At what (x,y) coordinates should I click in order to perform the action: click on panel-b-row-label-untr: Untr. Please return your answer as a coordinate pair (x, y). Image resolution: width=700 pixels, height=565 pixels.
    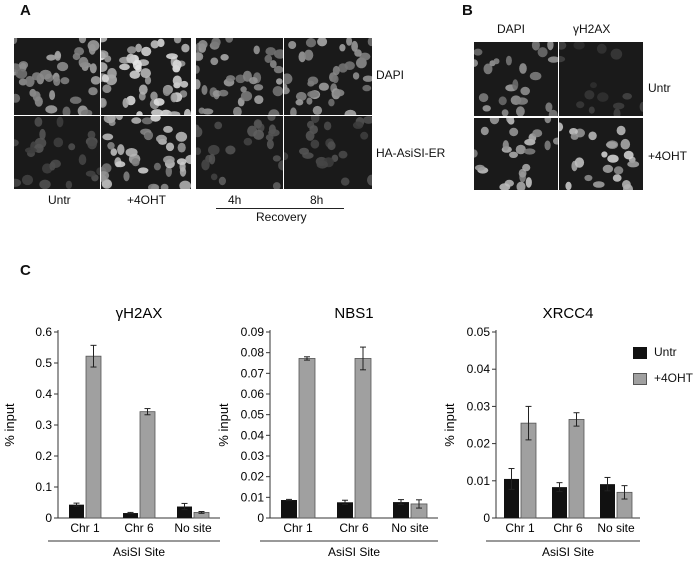
    Looking at the image, I should click on (659, 88).